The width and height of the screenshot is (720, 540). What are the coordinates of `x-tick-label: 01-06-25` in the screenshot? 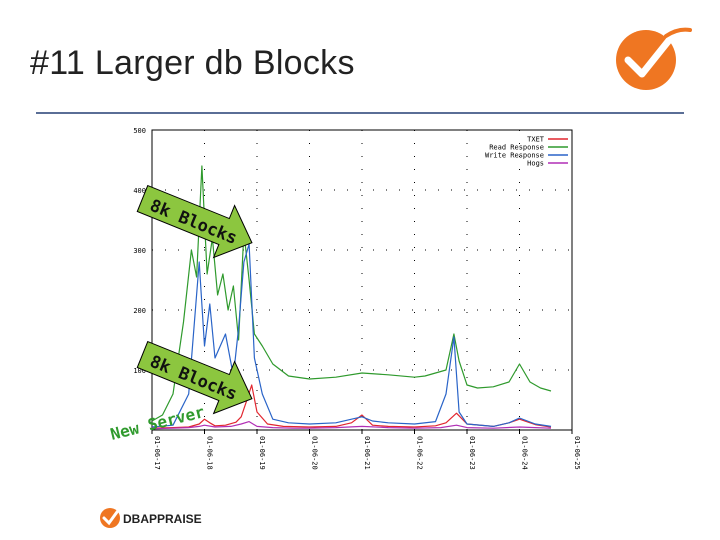 It's located at (577, 453).